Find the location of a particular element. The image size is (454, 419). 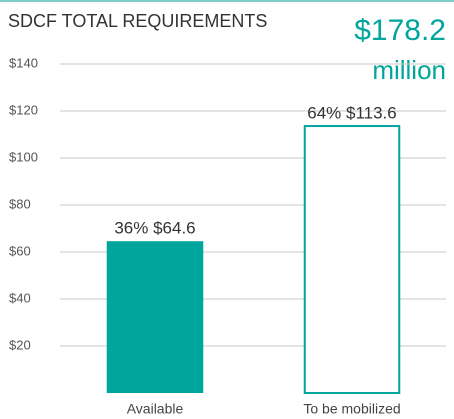

x-tick-label: To be mobilized is located at coordinates (351, 409).